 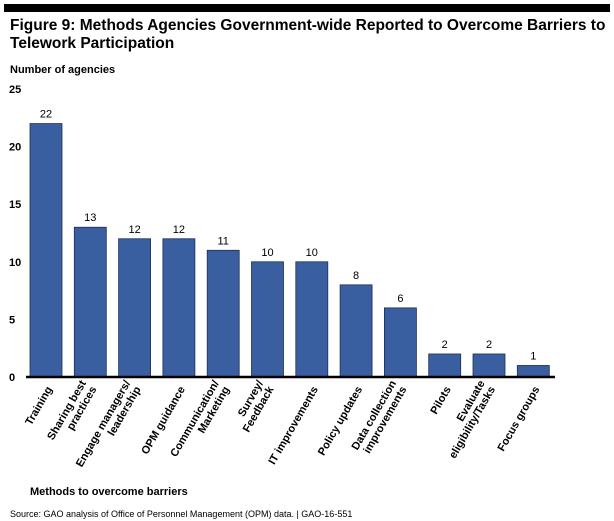 What do you see at coordinates (12, 378) in the screenshot?
I see `y-tick-label: 0` at bounding box center [12, 378].